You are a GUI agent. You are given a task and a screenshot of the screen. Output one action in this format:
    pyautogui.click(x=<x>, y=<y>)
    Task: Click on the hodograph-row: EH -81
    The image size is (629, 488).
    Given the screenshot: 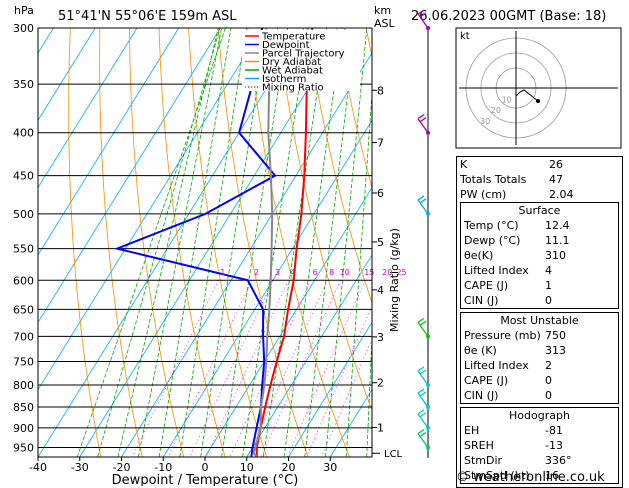 What is the action you would take?
    pyautogui.click(x=539, y=430)
    